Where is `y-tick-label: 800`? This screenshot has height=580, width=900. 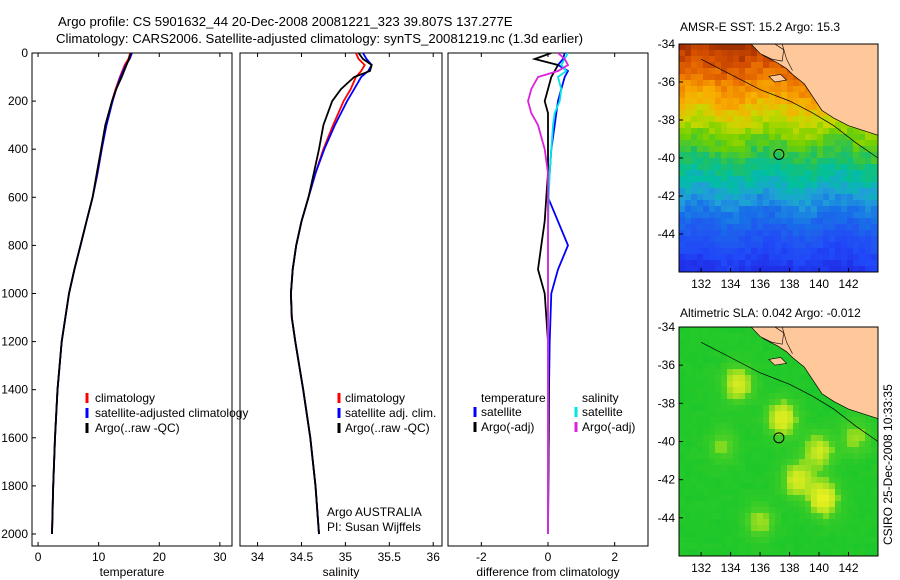 y-tick-label: 800 is located at coordinates (18, 245).